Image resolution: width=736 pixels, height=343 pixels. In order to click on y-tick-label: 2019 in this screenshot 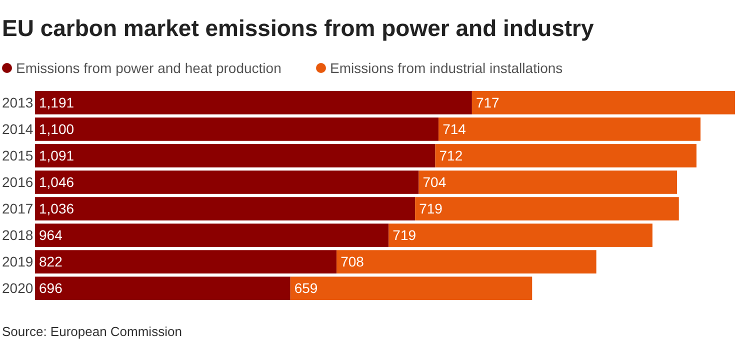, I will do `click(18, 262)`.